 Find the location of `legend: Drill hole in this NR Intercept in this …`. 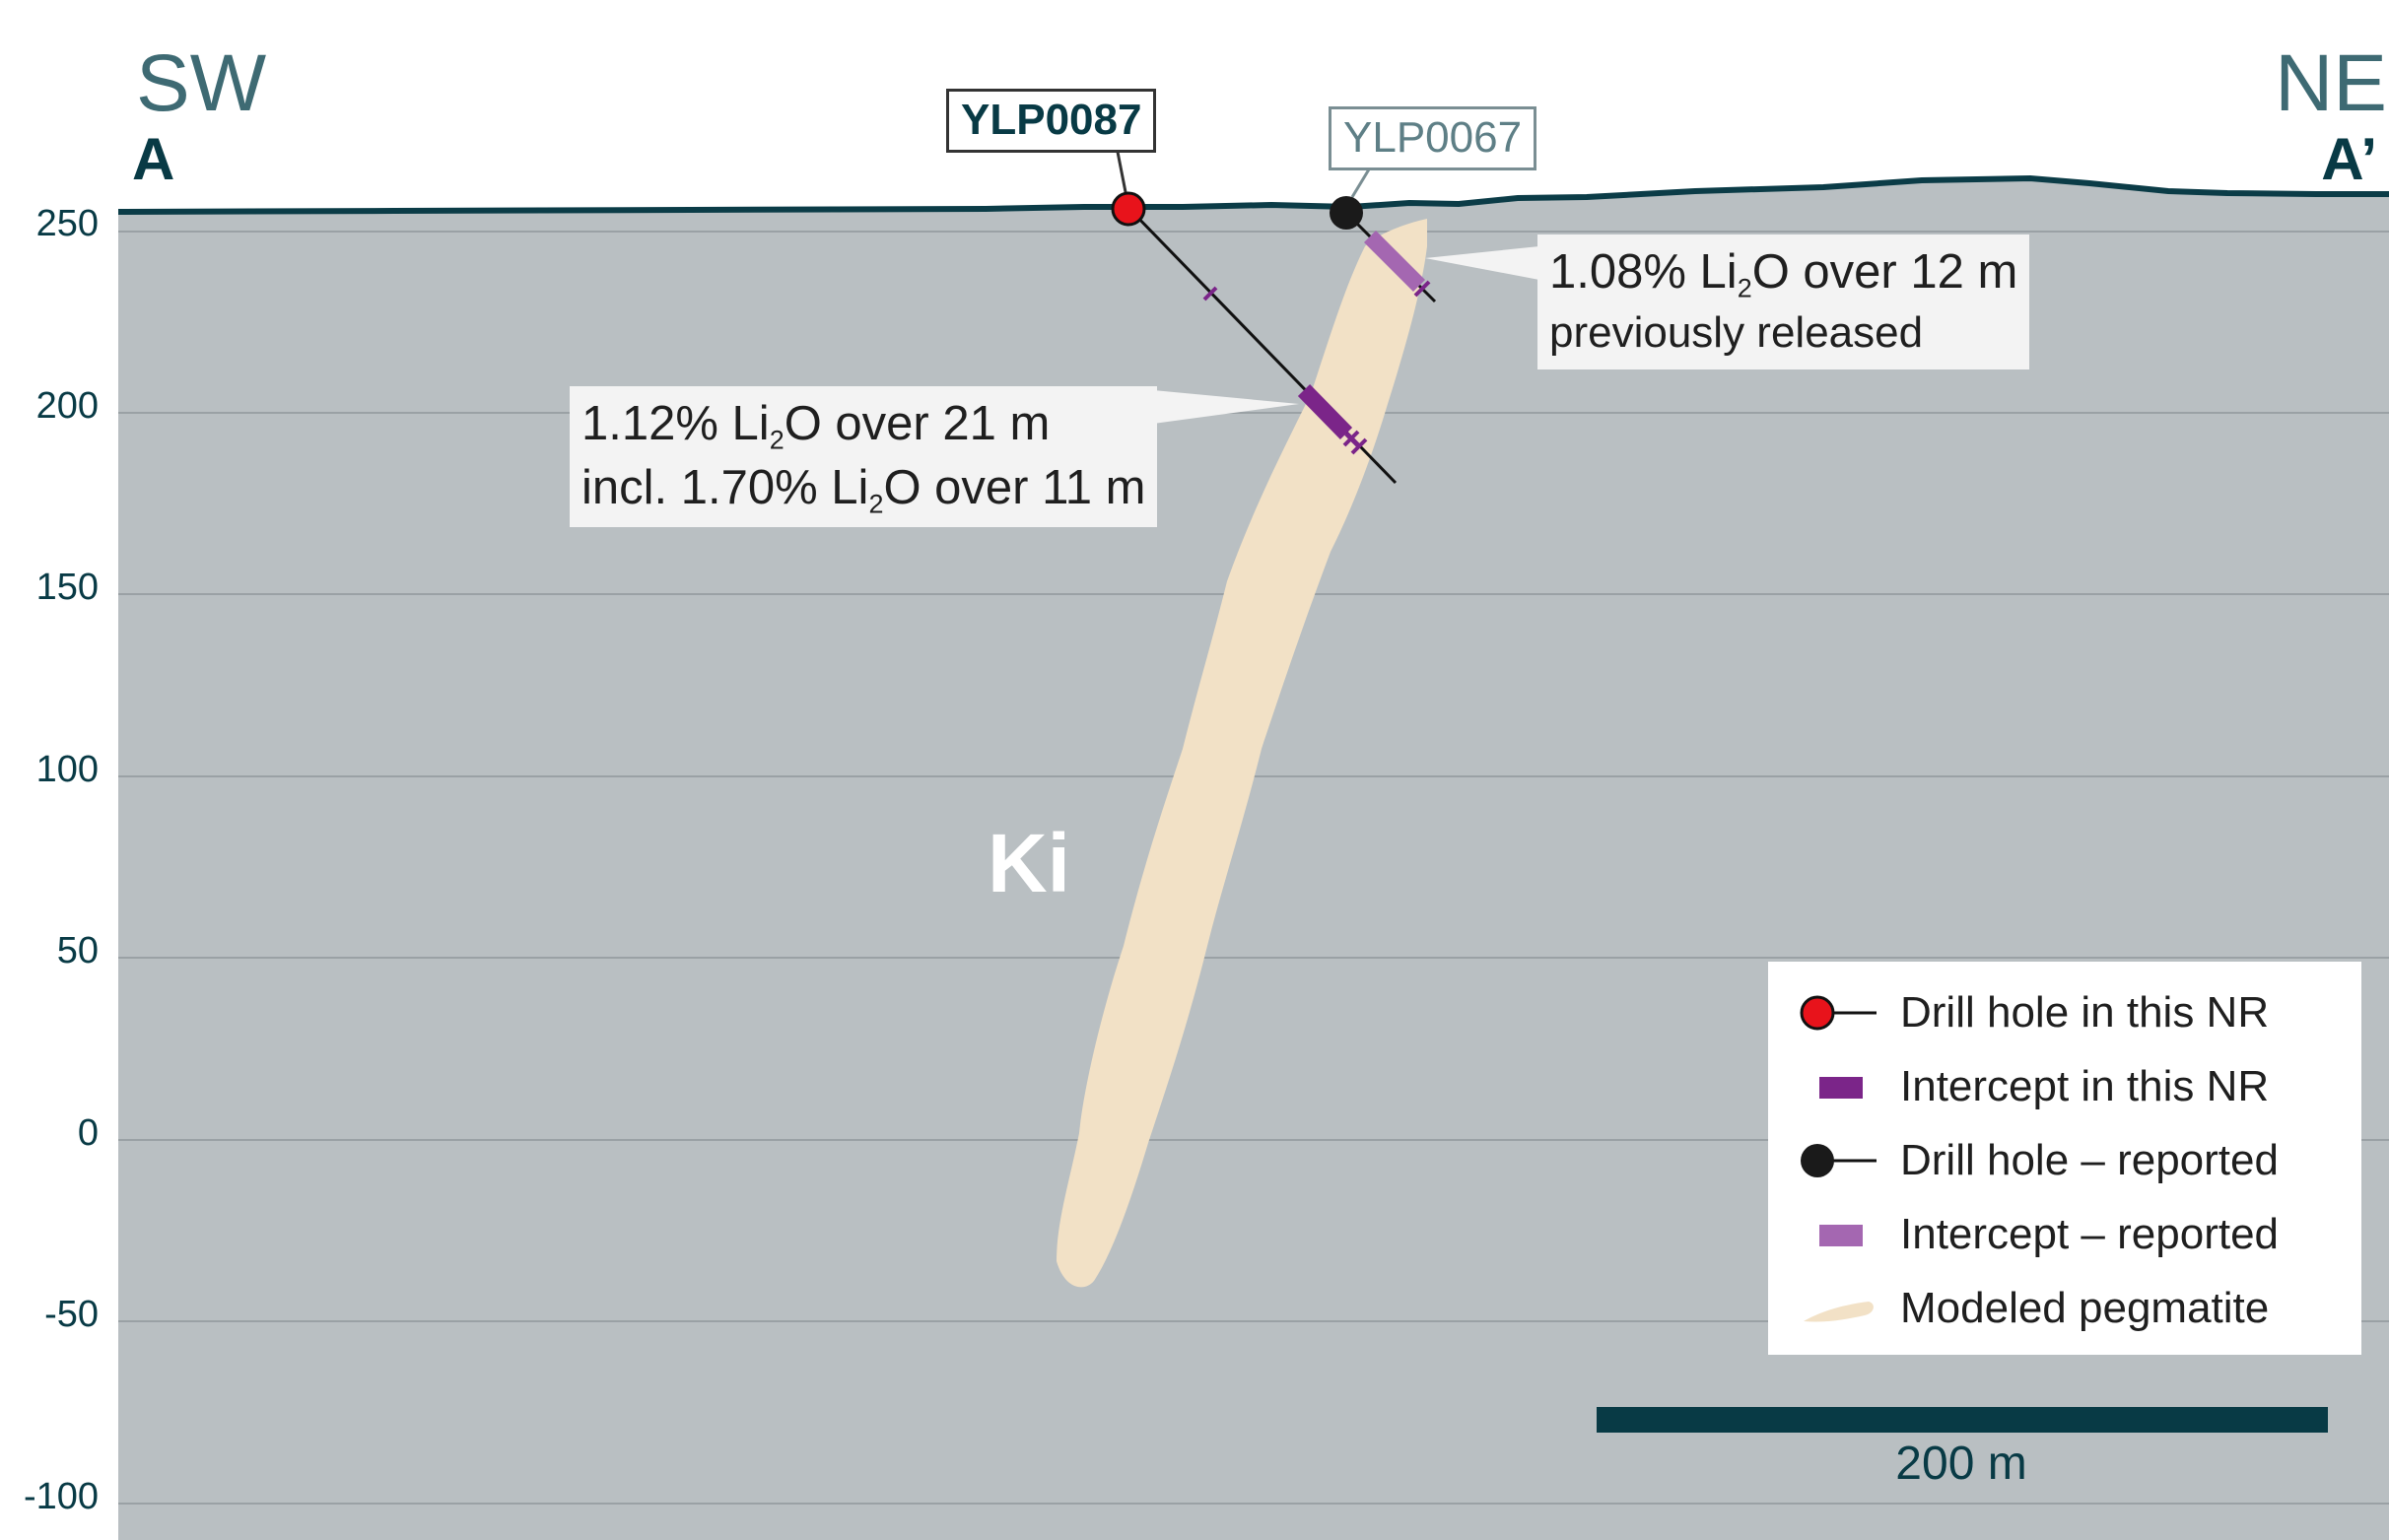

legend: Drill hole in this NR Intercept in this … is located at coordinates (2064, 1158).